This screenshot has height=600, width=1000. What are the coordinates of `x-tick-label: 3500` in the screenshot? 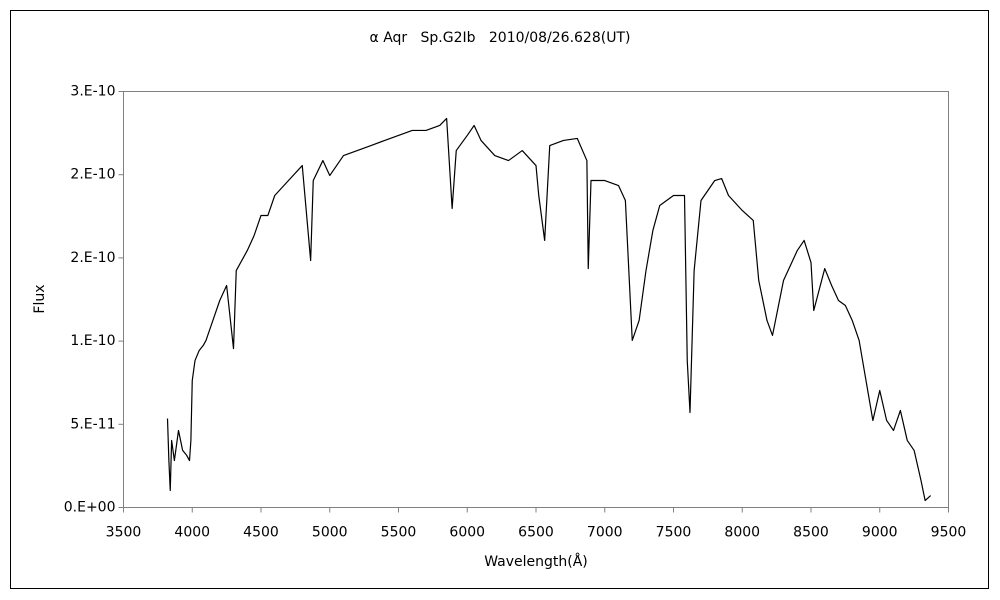 It's located at (124, 533).